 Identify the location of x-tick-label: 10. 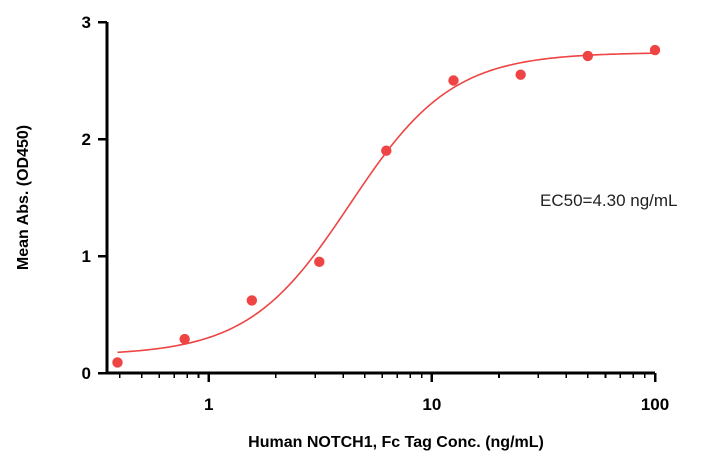
(431, 404).